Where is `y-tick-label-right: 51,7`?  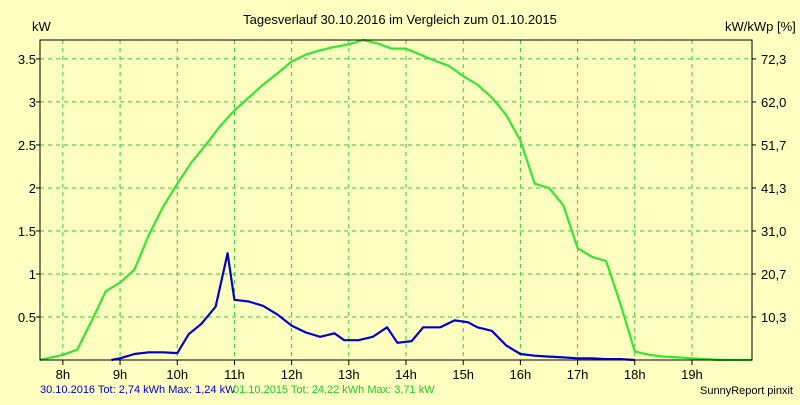
y-tick-label-right: 51,7 is located at coordinates (773, 145).